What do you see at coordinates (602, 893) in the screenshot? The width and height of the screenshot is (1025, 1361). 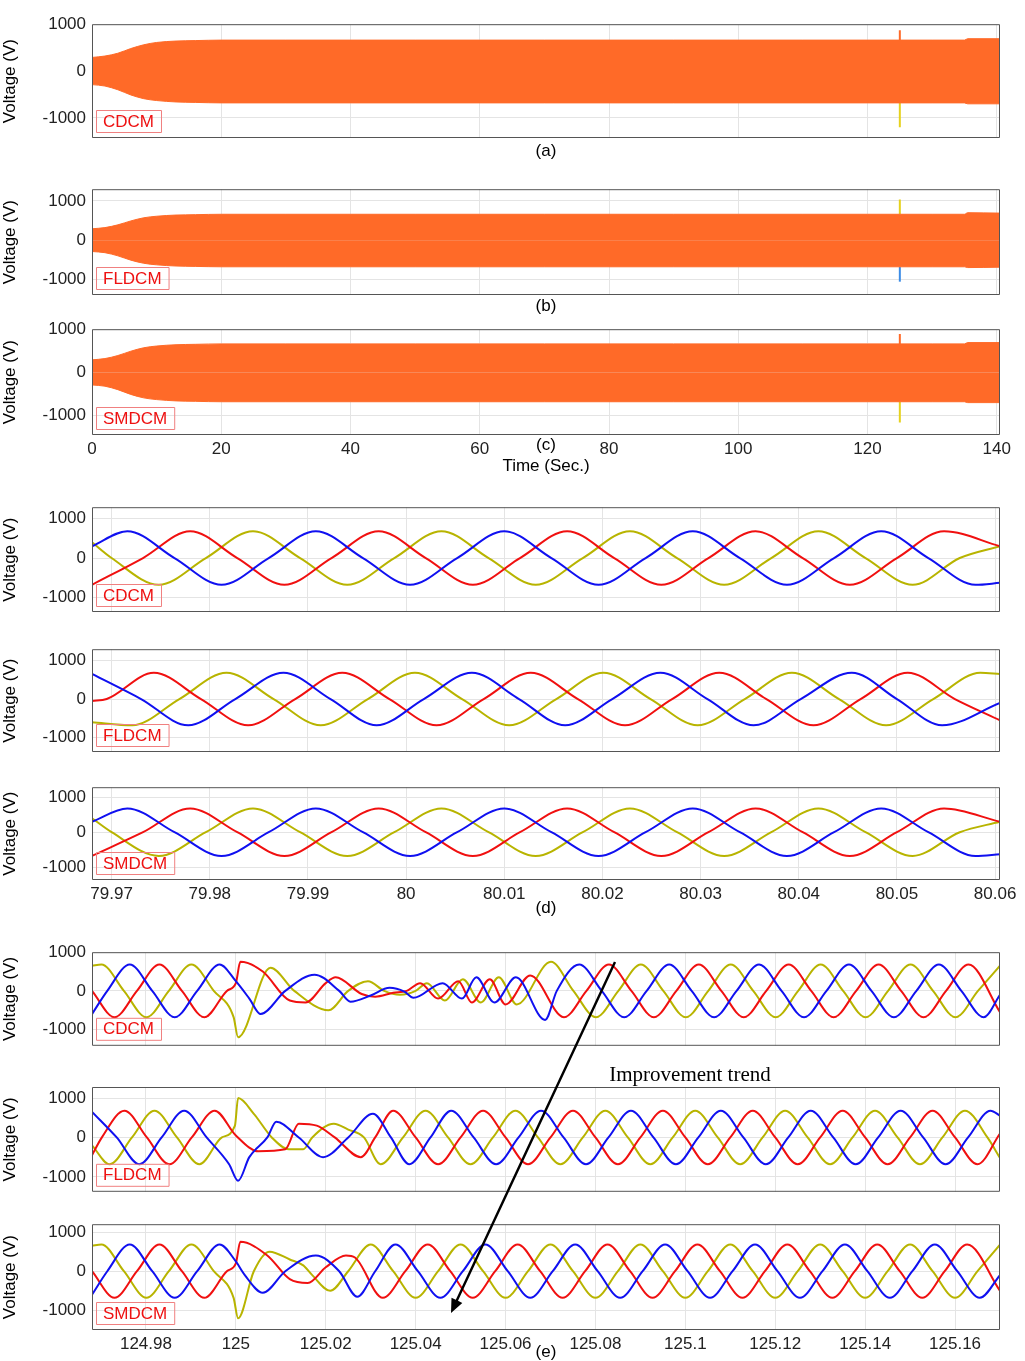 I see `x-tick-label: 80.02` at bounding box center [602, 893].